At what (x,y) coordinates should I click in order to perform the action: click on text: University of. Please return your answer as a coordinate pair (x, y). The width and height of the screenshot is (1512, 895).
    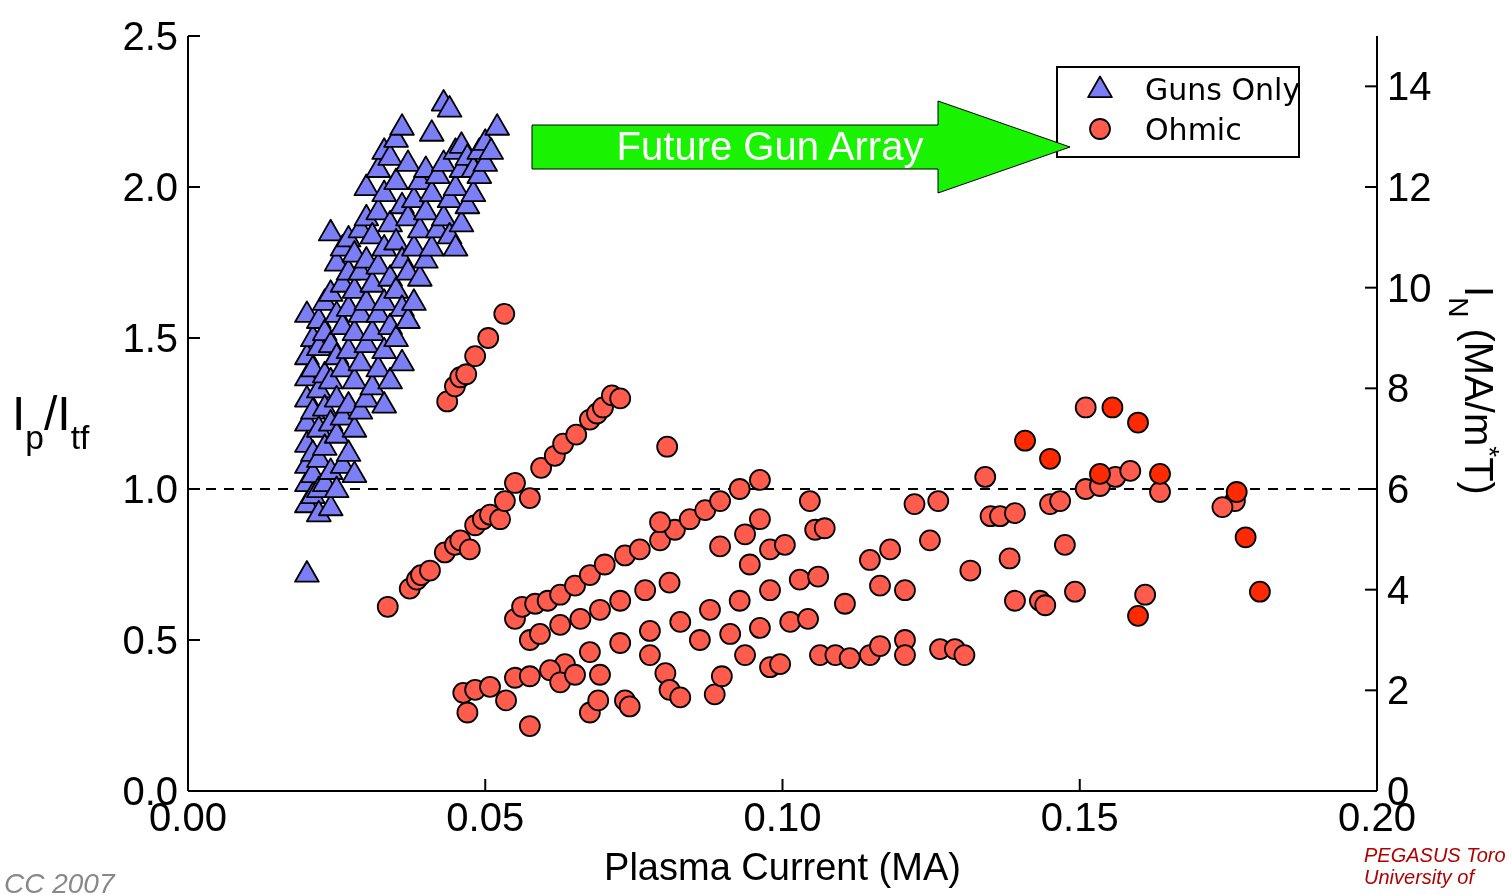
    Looking at the image, I should click on (1420, 877).